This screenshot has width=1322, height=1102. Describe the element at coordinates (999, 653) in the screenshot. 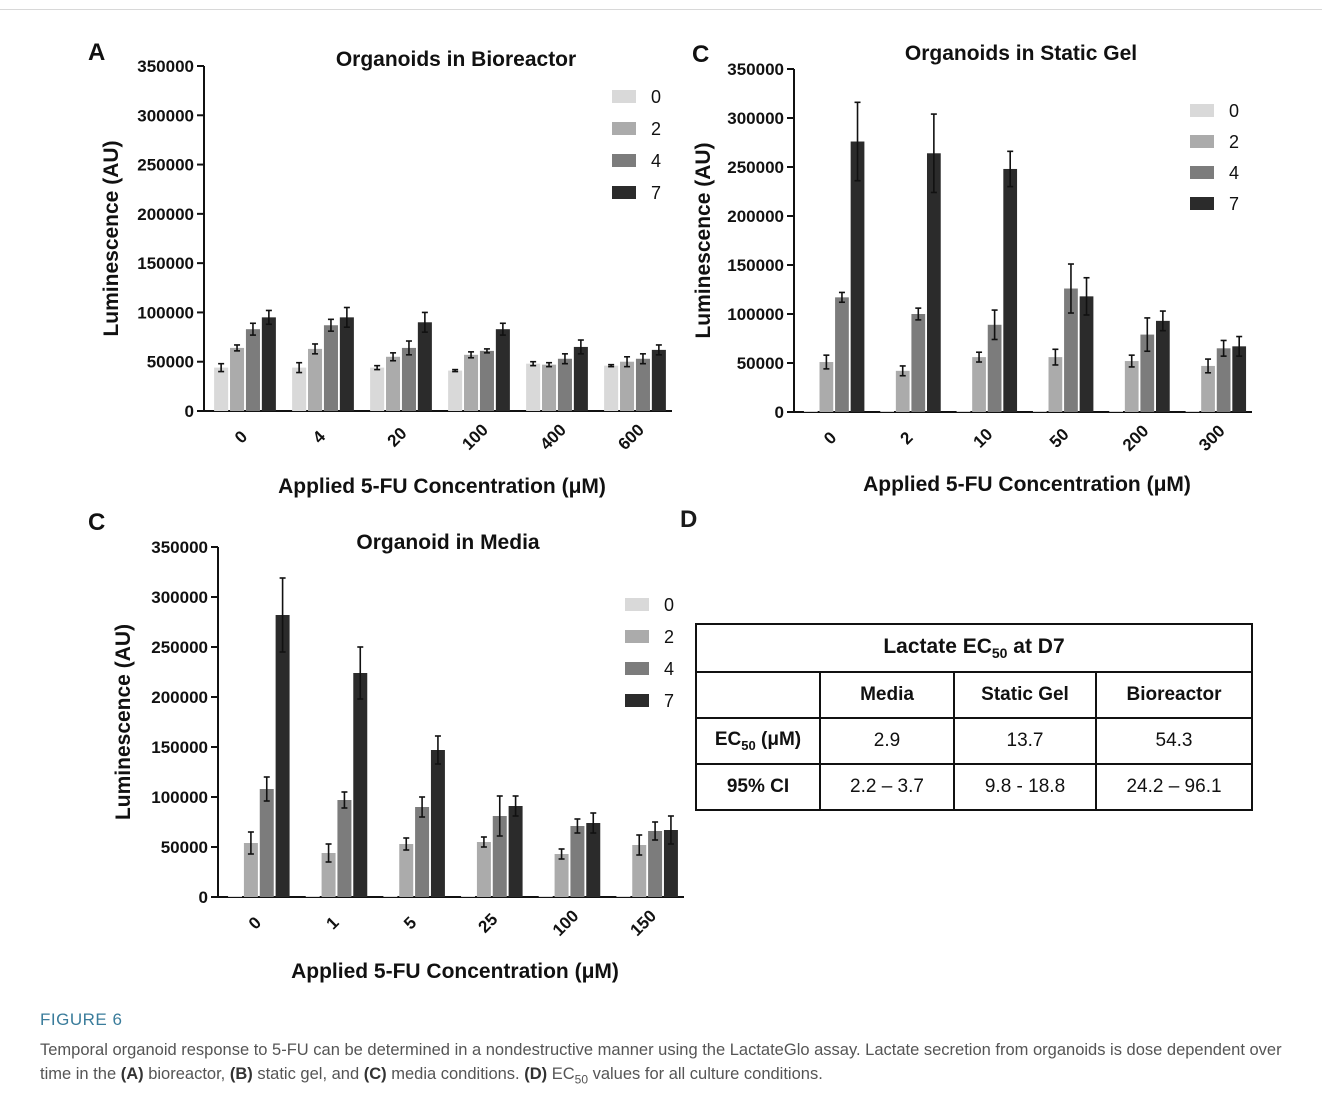

I see `table-title-sub: 50` at that location.